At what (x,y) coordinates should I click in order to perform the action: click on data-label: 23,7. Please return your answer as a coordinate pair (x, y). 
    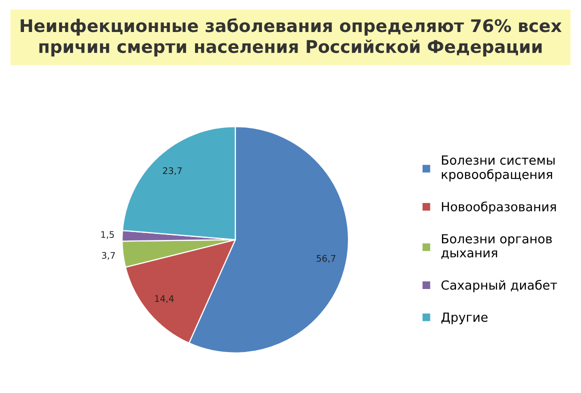
    Looking at the image, I should click on (172, 171).